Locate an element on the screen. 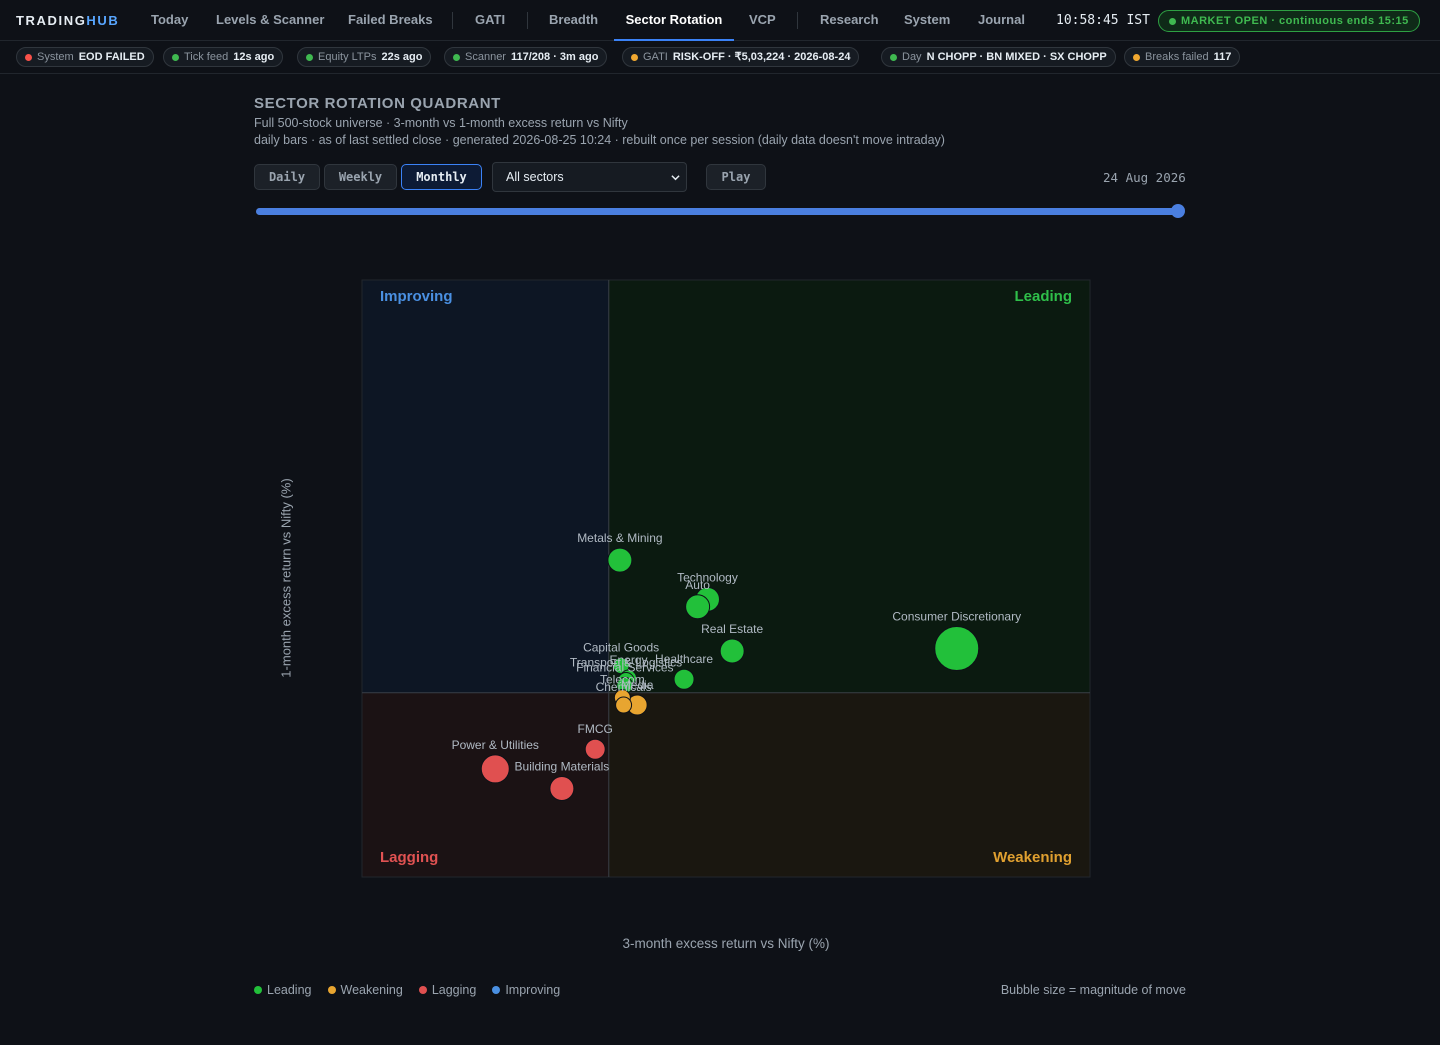 The height and width of the screenshot is (1045, 1440). quadrant-label-leading: Leading is located at coordinates (1043, 296).